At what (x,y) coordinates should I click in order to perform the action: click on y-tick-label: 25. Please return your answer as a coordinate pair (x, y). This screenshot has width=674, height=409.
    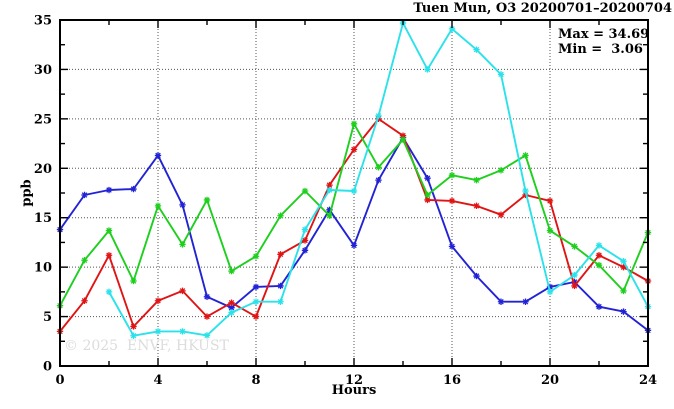
    Looking at the image, I should click on (43, 119).